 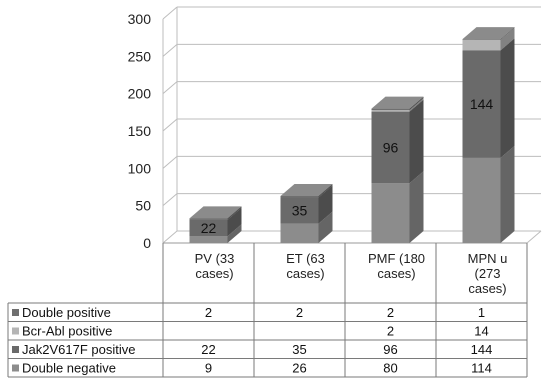 What do you see at coordinates (140, 56) in the screenshot?
I see `y-tick-label: 250` at bounding box center [140, 56].